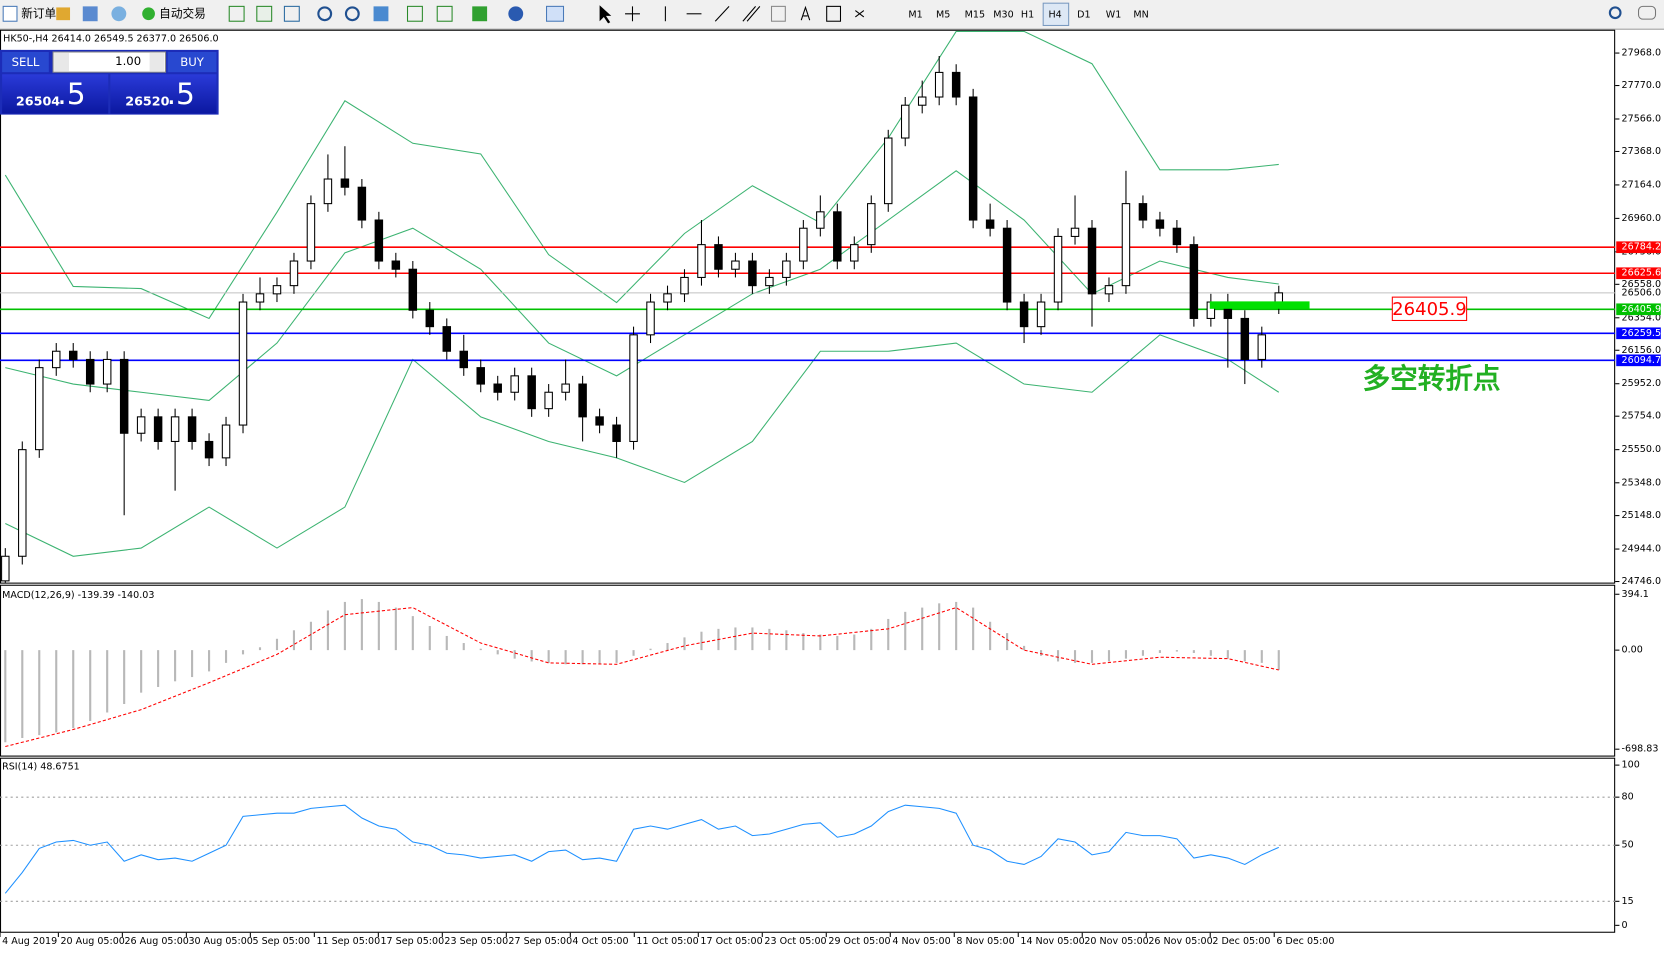 Image resolution: width=1664 pixels, height=954 pixels. What do you see at coordinates (1641, 482) in the screenshot?
I see `y-tick-label: 25348.0` at bounding box center [1641, 482].